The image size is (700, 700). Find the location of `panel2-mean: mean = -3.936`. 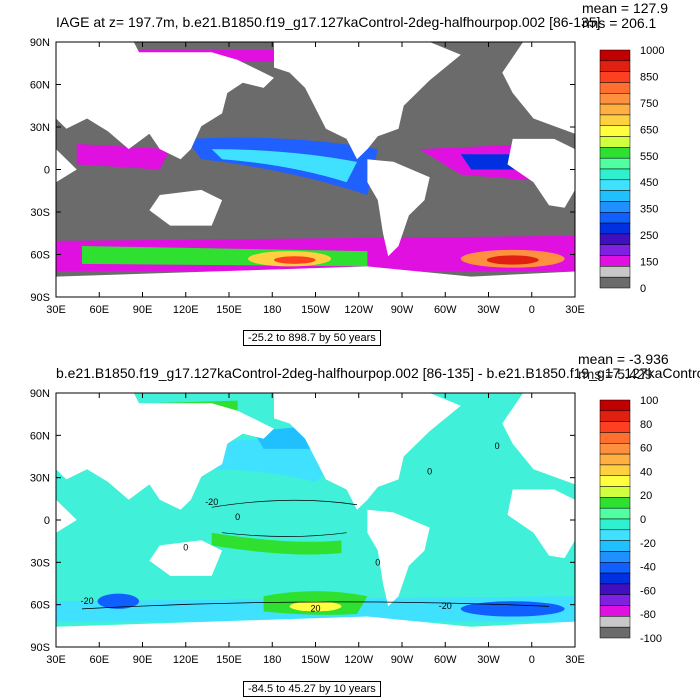

panel2-mean: mean = -3.936 is located at coordinates (623, 359).